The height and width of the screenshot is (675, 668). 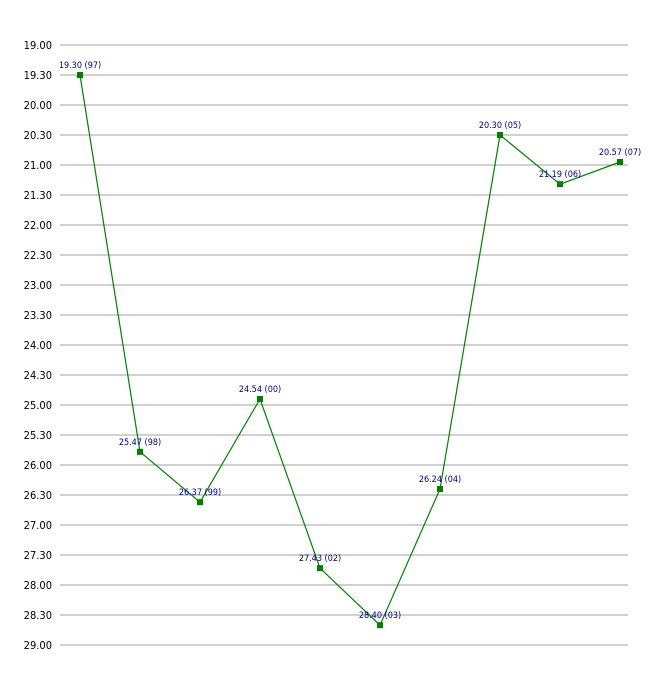 I want to click on y-tick-label: 28.30, so click(x=38, y=615).